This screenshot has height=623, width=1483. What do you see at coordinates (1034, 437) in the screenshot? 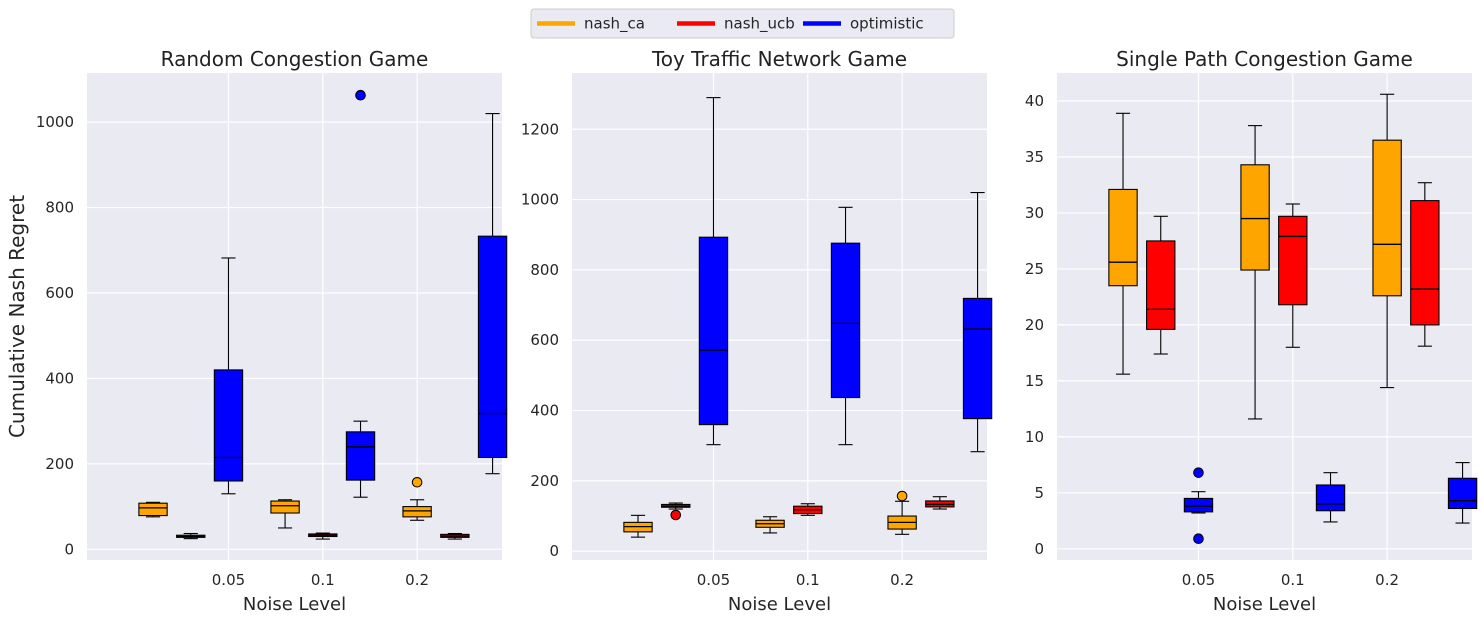
I see `y-tick-label: 10` at bounding box center [1034, 437].